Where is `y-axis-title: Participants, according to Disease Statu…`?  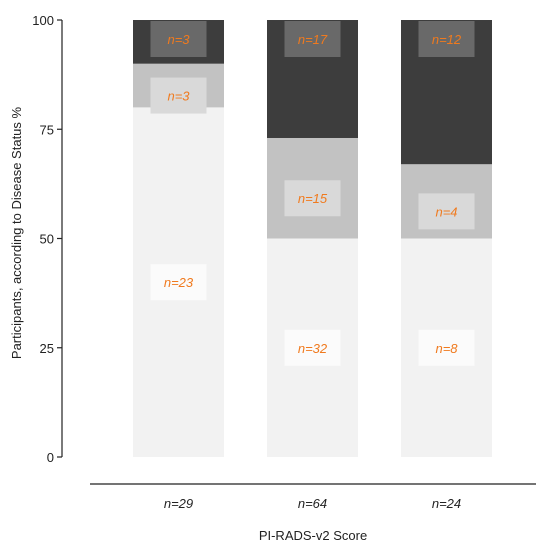
y-axis-title: Participants, according to Disease Statu… is located at coordinates (16, 232).